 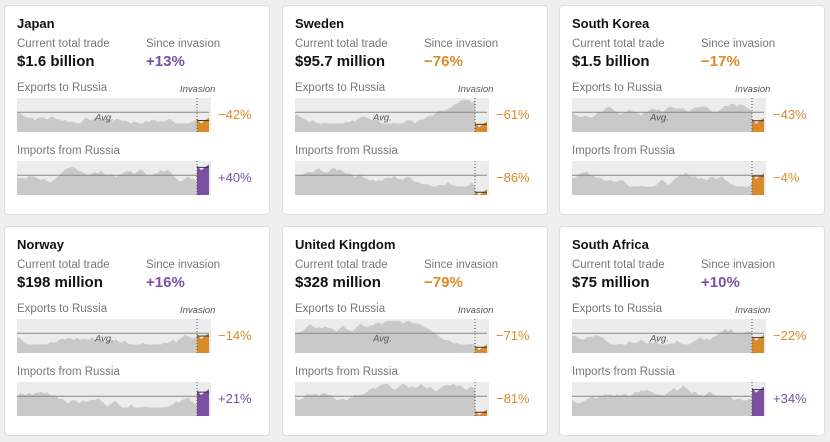 I want to click on since-invasion-value: −17%, so click(x=720, y=61).